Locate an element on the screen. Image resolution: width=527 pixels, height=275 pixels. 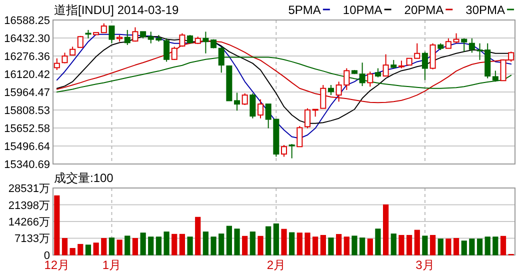
y-tick-label: 15340.69 is located at coordinates (27, 165).